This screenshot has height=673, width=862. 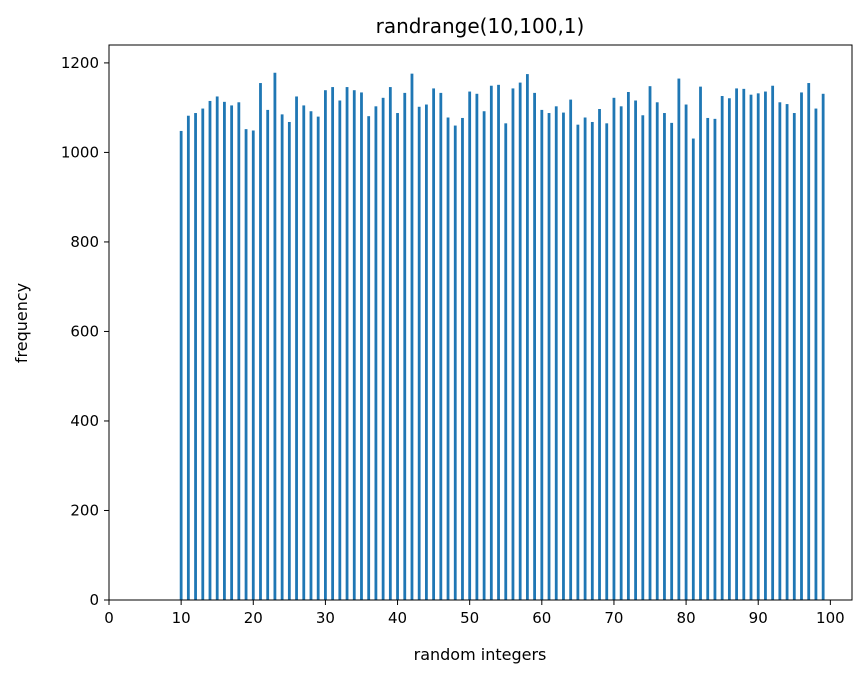 What do you see at coordinates (109, 618) in the screenshot?
I see `x-tick-label-0: 0` at bounding box center [109, 618].